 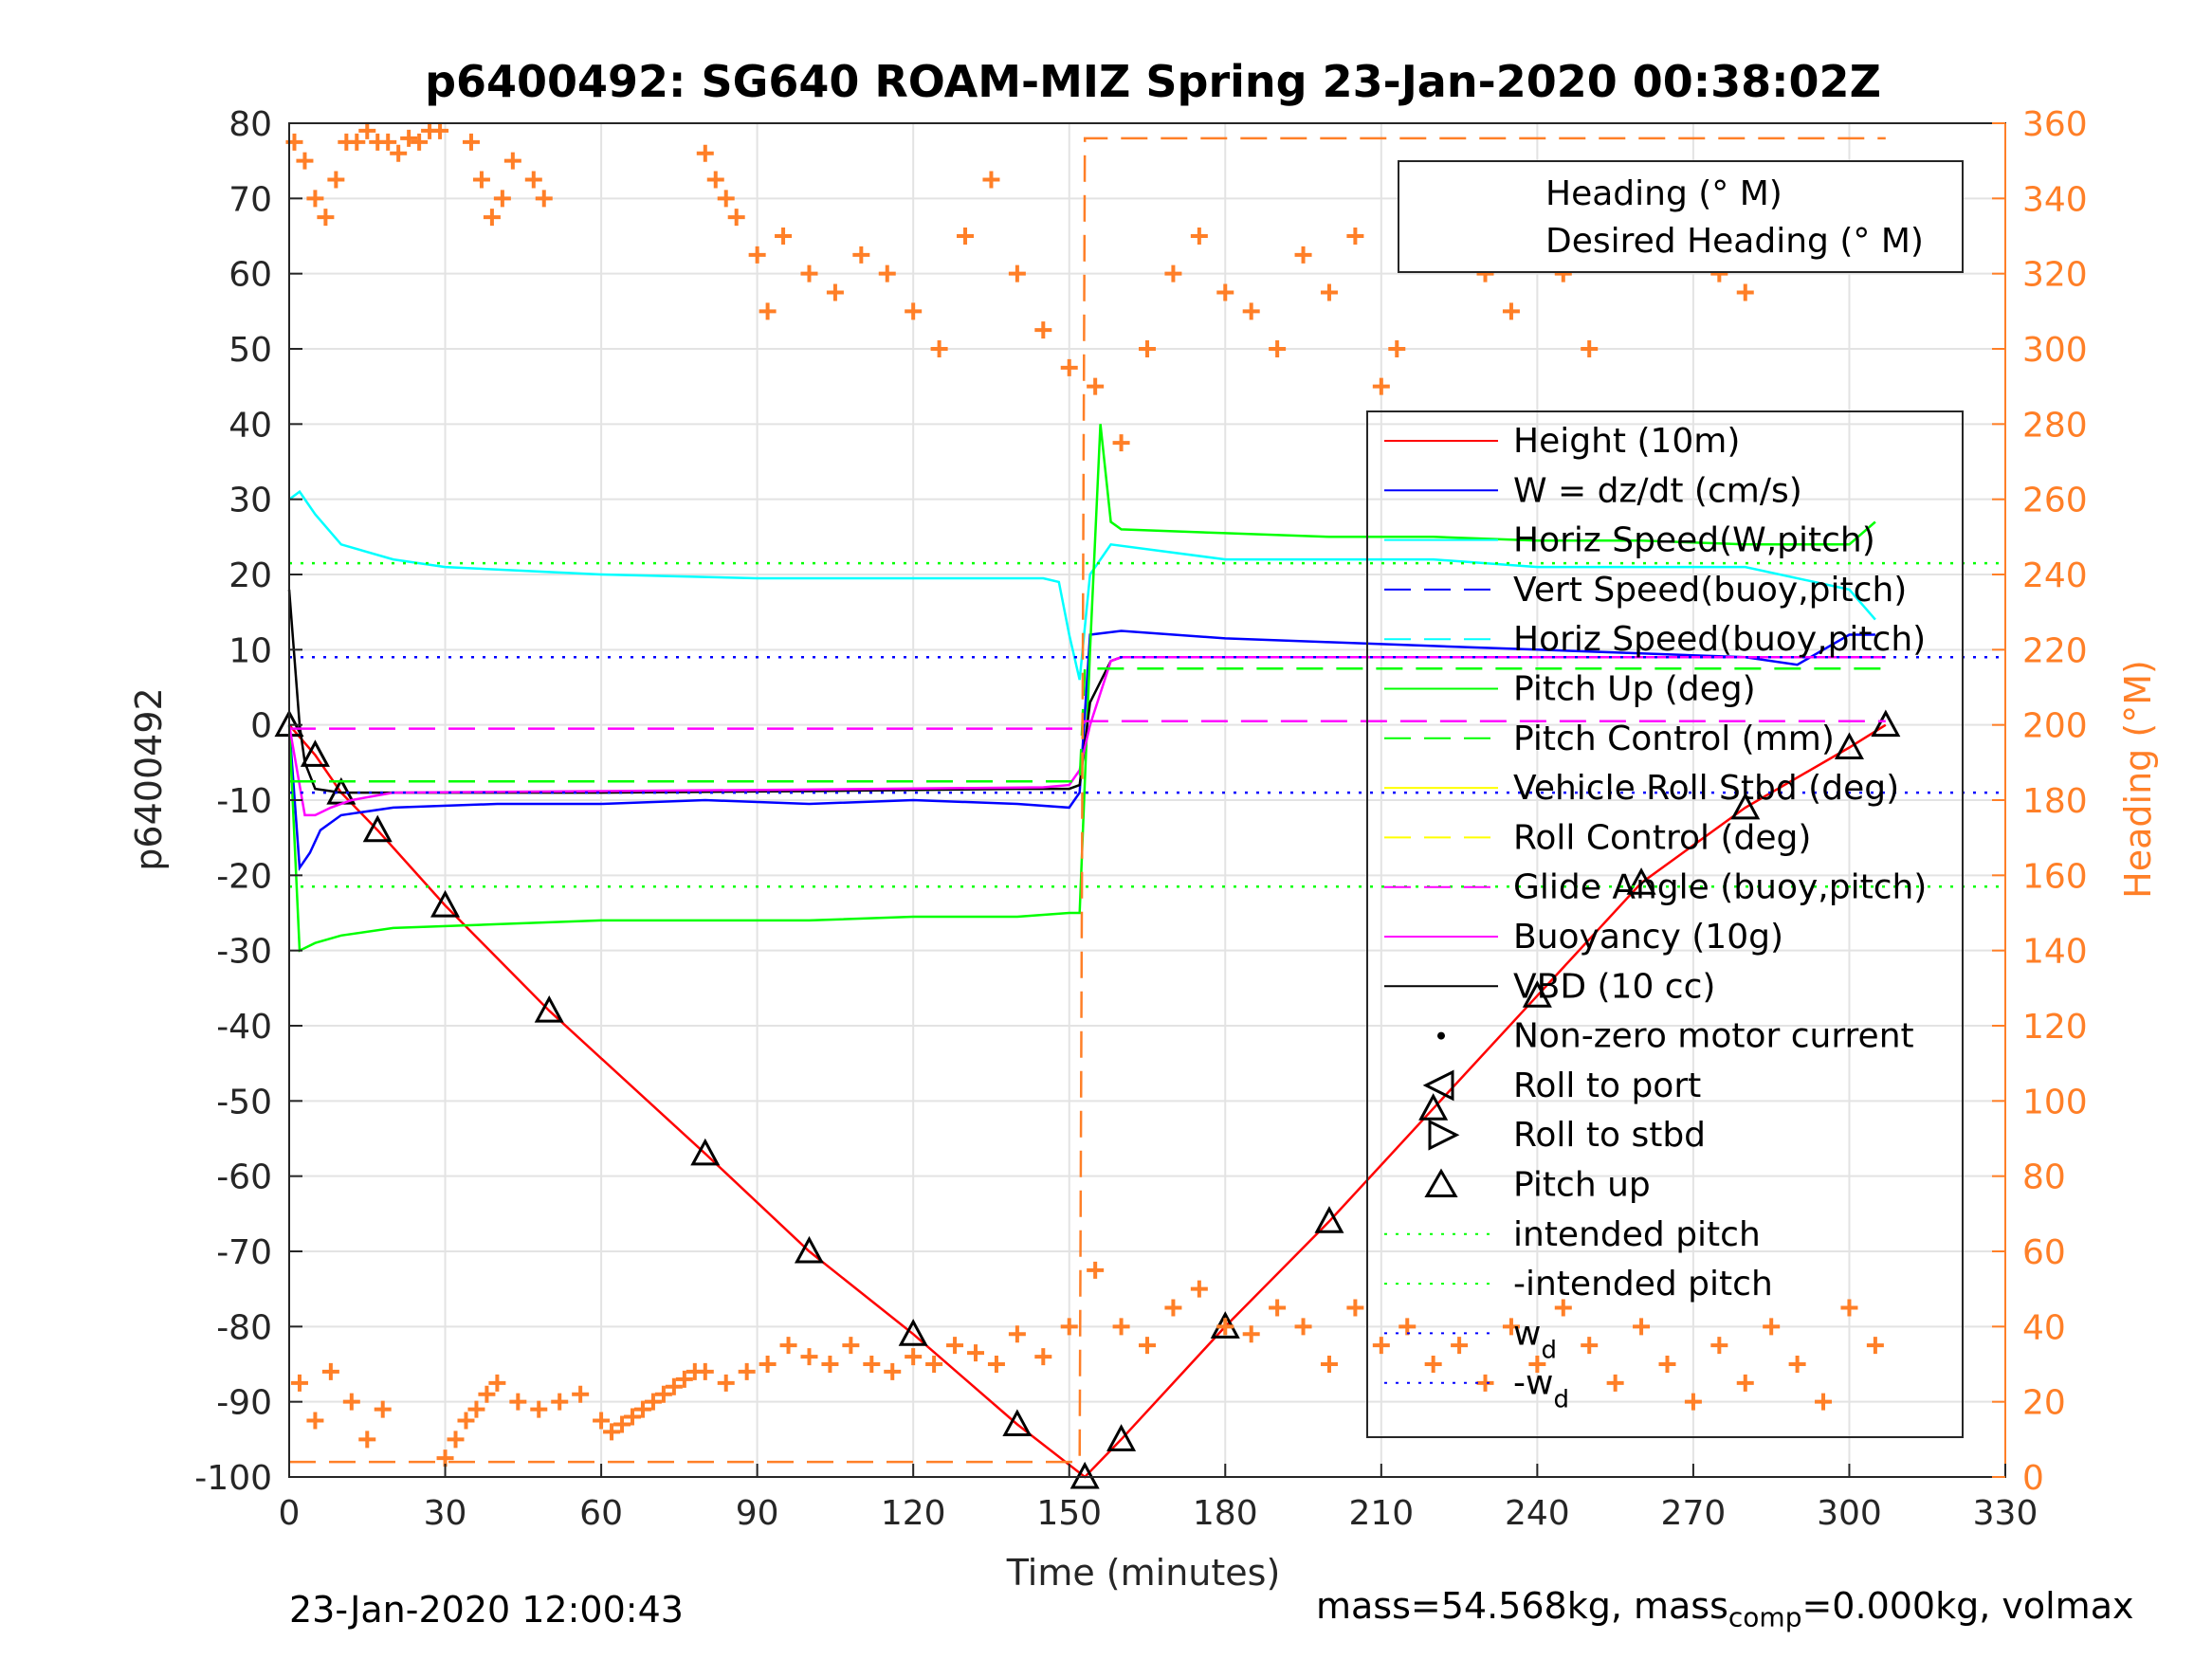 What do you see at coordinates (1674, 739) in the screenshot?
I see `legend-label: Pitch Control (mm)` at bounding box center [1674, 739].